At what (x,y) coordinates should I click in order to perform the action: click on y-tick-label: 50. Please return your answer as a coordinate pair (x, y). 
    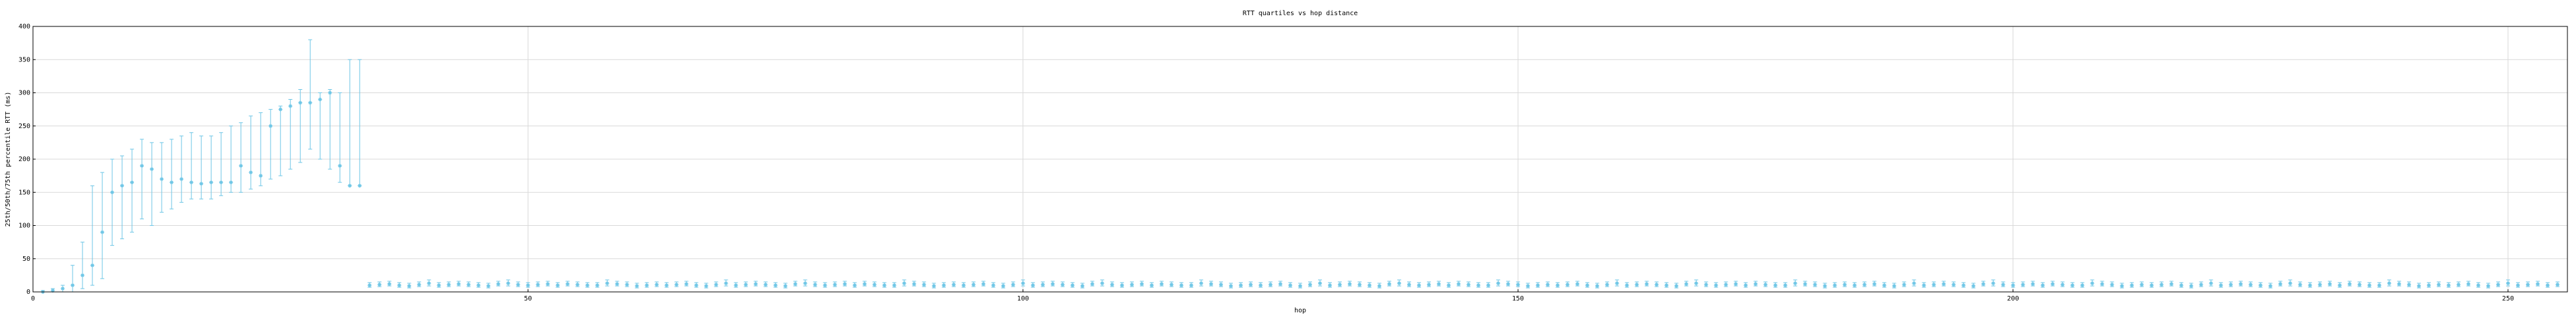
    Looking at the image, I should click on (26, 259).